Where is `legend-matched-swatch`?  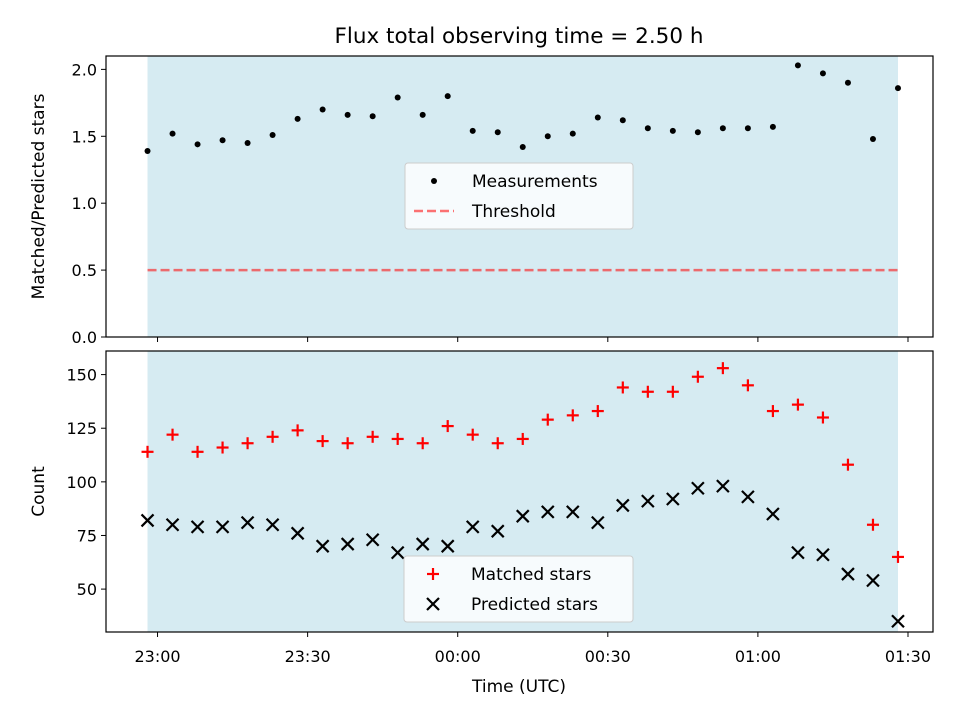
legend-matched-swatch is located at coordinates (433, 574).